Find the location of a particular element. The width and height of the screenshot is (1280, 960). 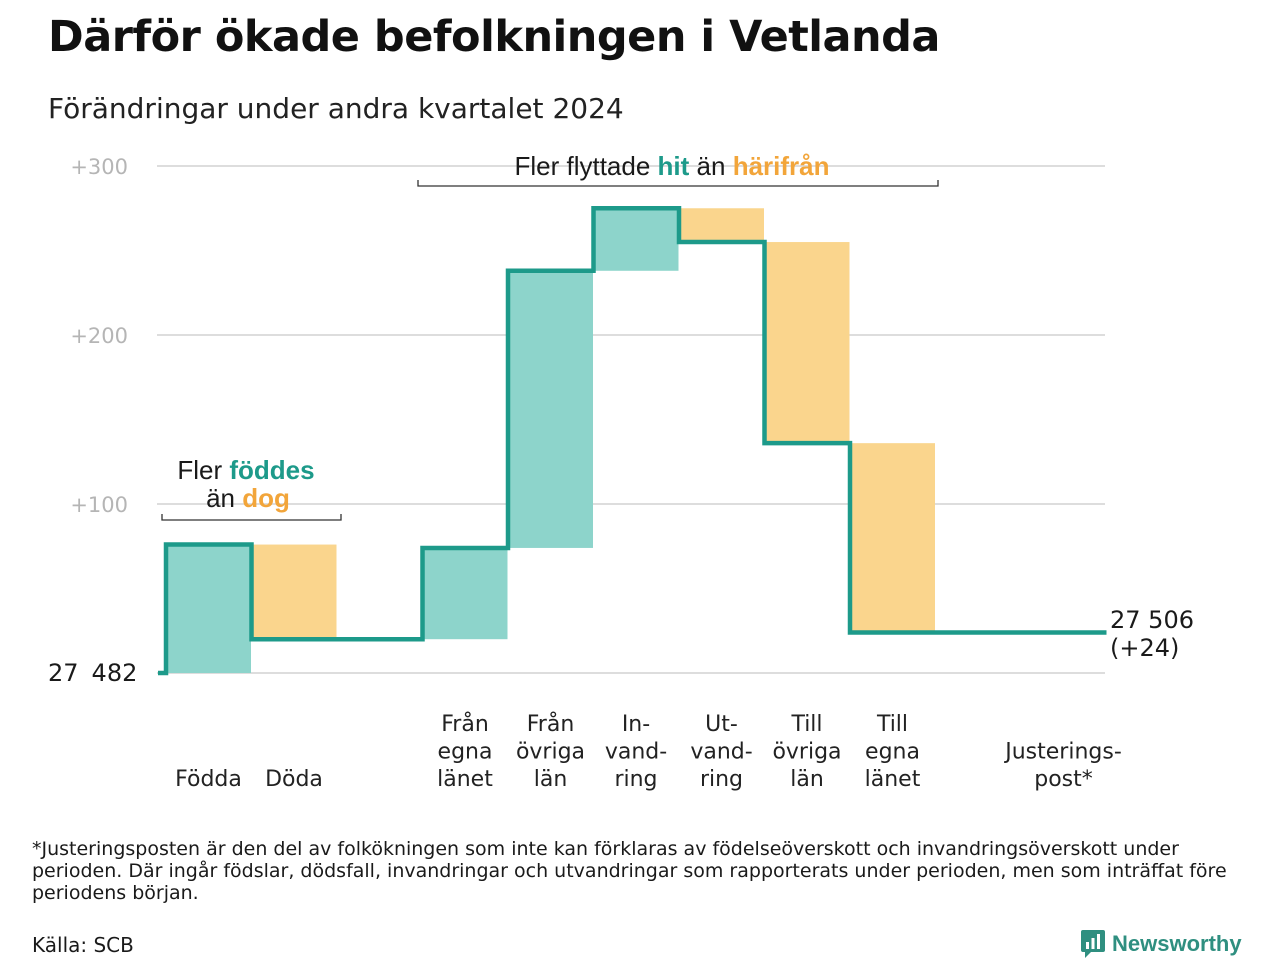

category-label: Födda is located at coordinates (208, 779).